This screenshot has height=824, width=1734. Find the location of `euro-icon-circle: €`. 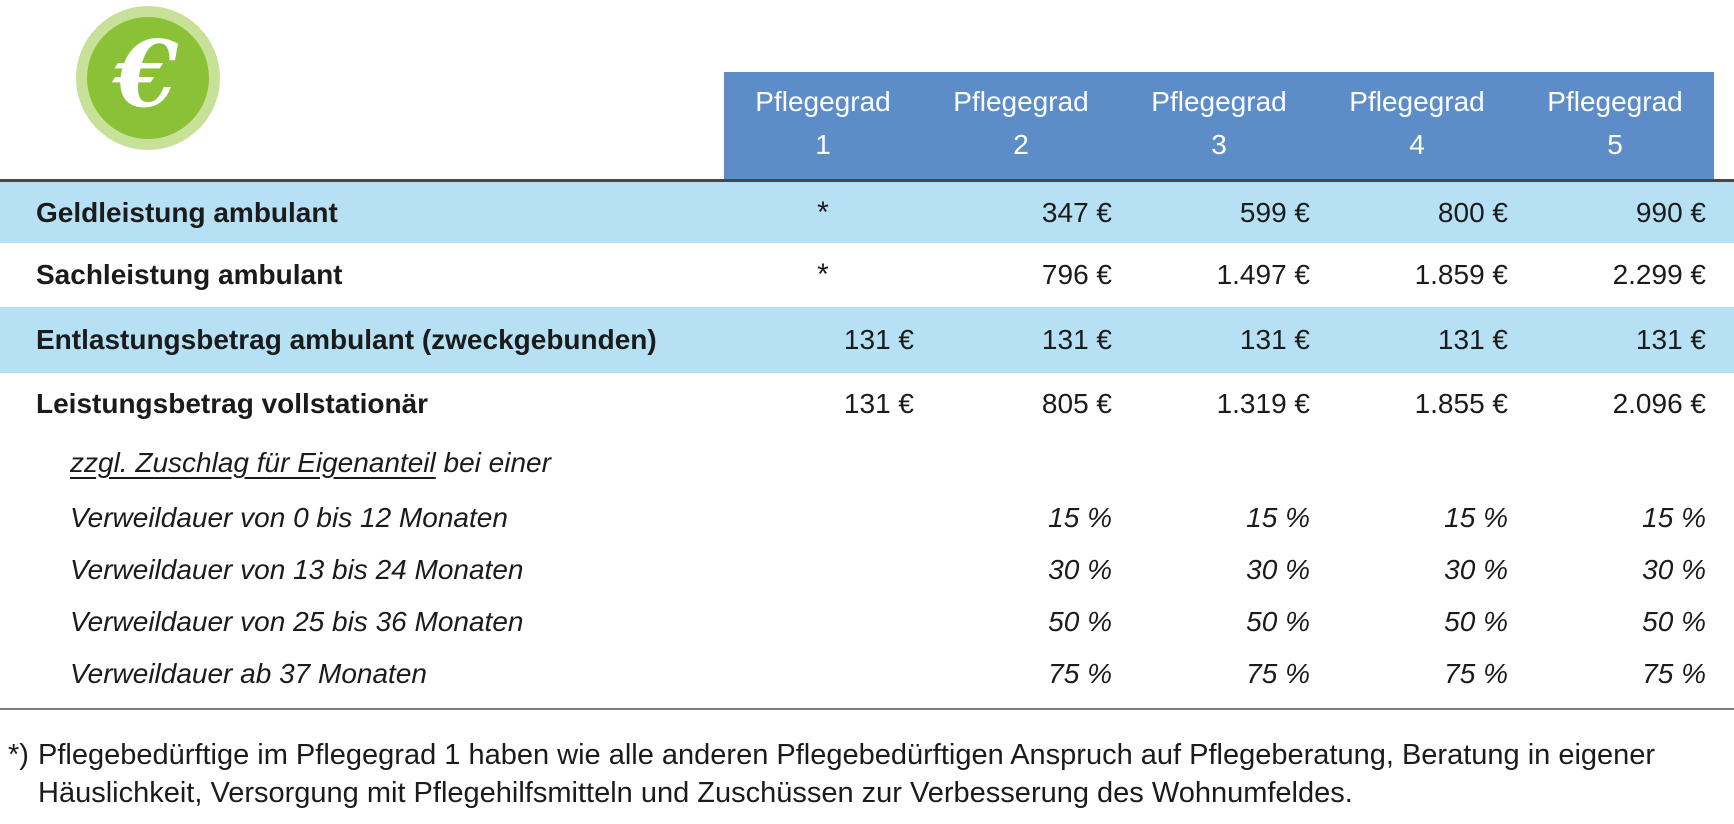

euro-icon-circle: € is located at coordinates (148, 78).